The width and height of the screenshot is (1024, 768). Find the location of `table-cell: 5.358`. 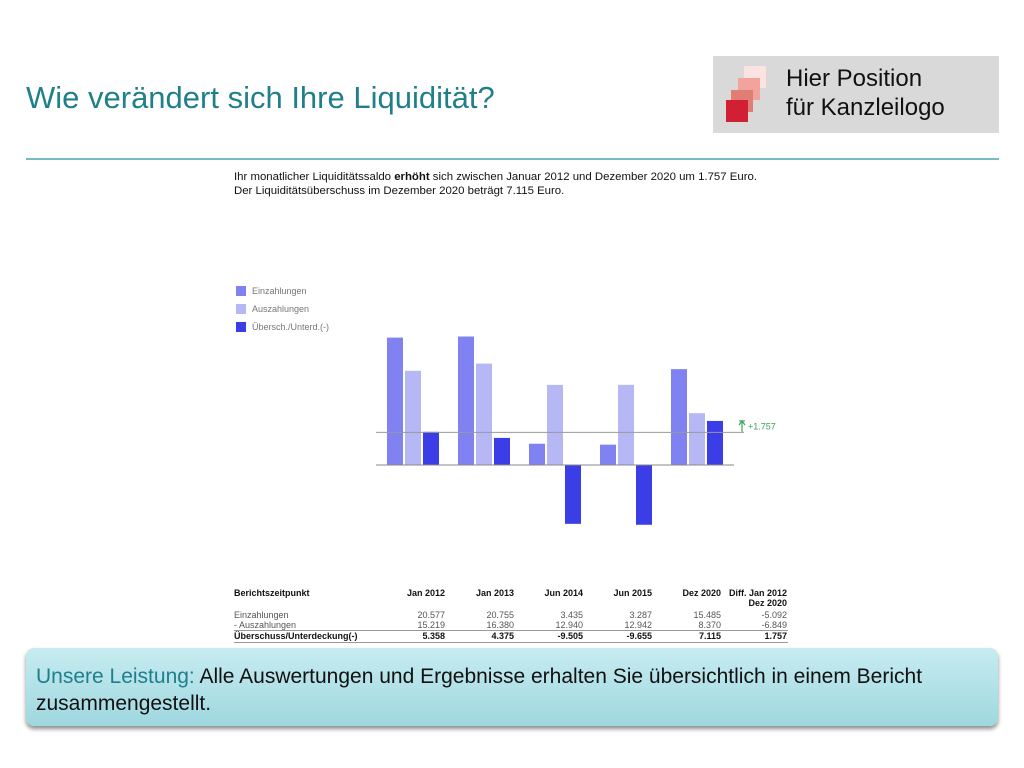

table-cell: 5.358 is located at coordinates (433, 636).